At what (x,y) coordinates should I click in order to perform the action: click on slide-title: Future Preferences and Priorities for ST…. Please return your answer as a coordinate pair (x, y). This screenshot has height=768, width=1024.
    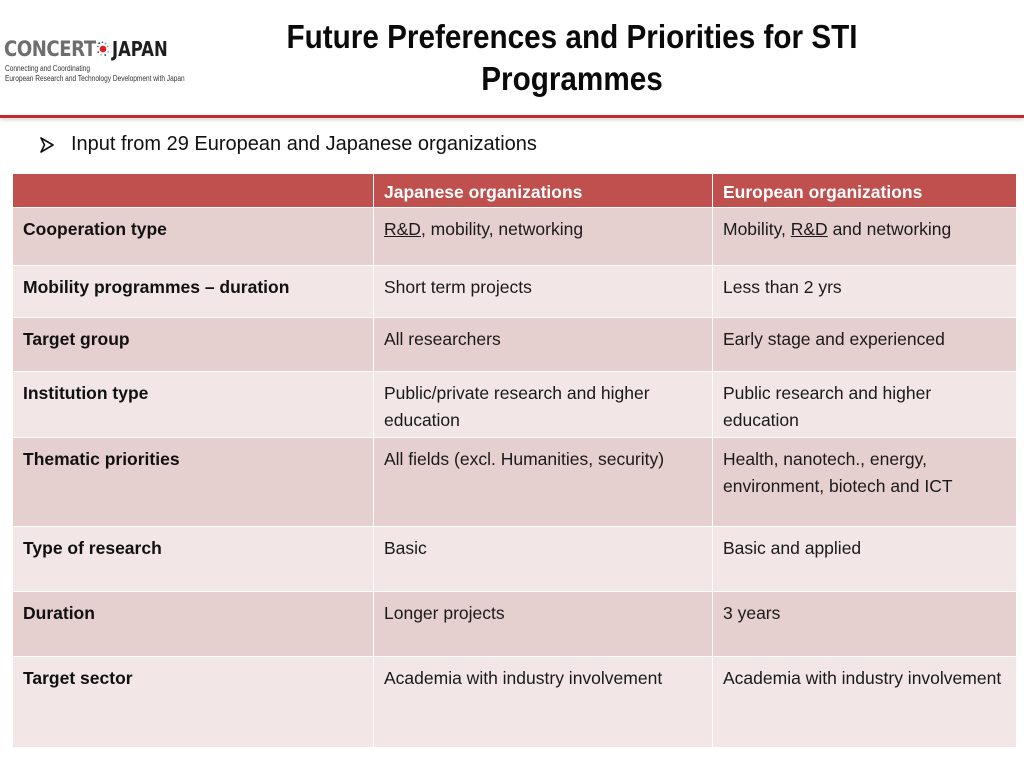
    Looking at the image, I should click on (572, 57).